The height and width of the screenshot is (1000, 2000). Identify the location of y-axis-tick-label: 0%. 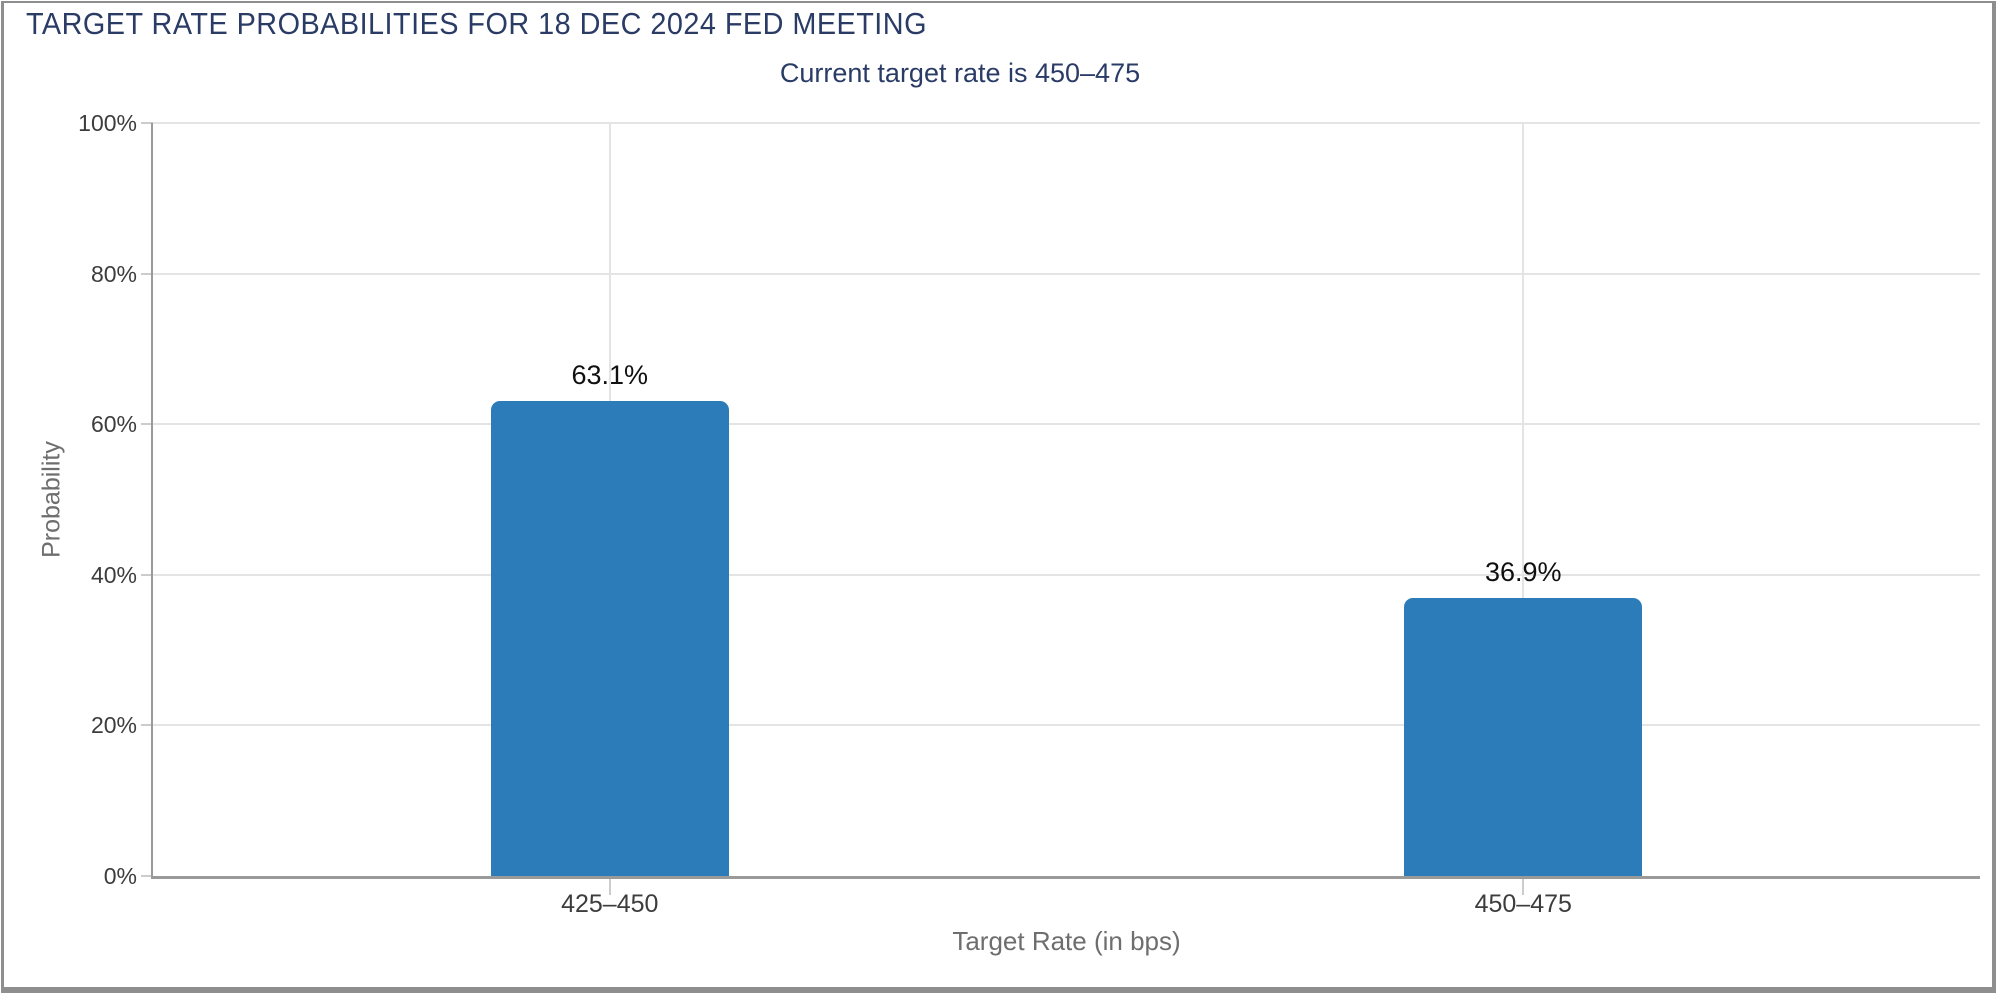
(120, 876).